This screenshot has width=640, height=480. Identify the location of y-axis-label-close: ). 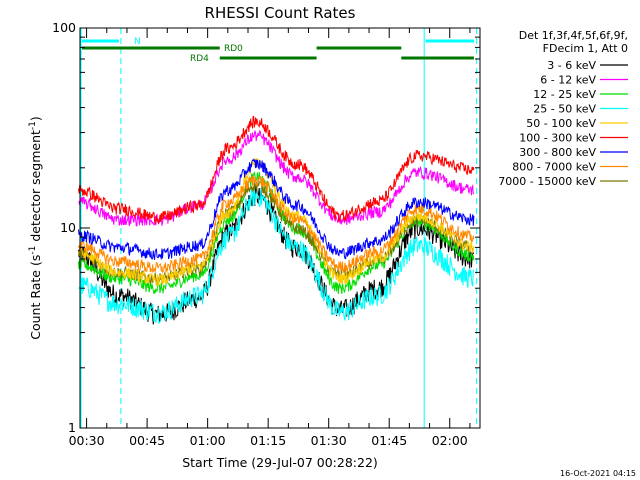
(35, 118).